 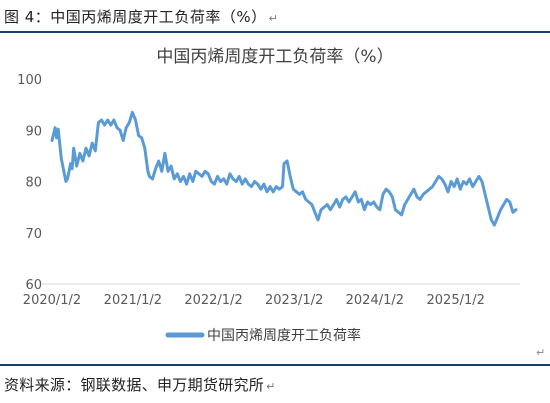 I want to click on x-tick-label: 2024/1/2, so click(x=375, y=300).